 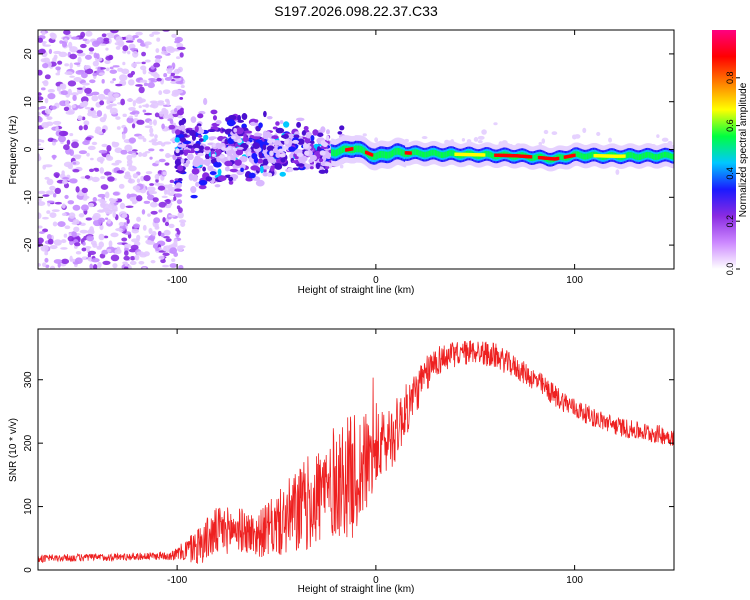 What do you see at coordinates (28, 149) in the screenshot?
I see `y-tick-label: 0` at bounding box center [28, 149].